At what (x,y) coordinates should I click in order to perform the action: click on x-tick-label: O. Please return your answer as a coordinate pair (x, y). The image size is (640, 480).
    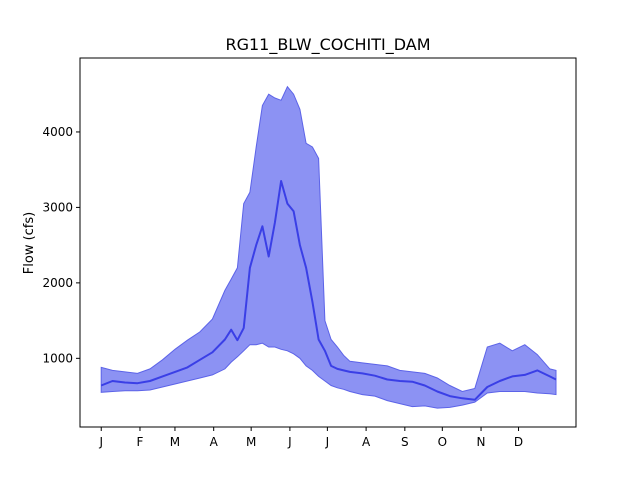
    Looking at the image, I should click on (442, 442).